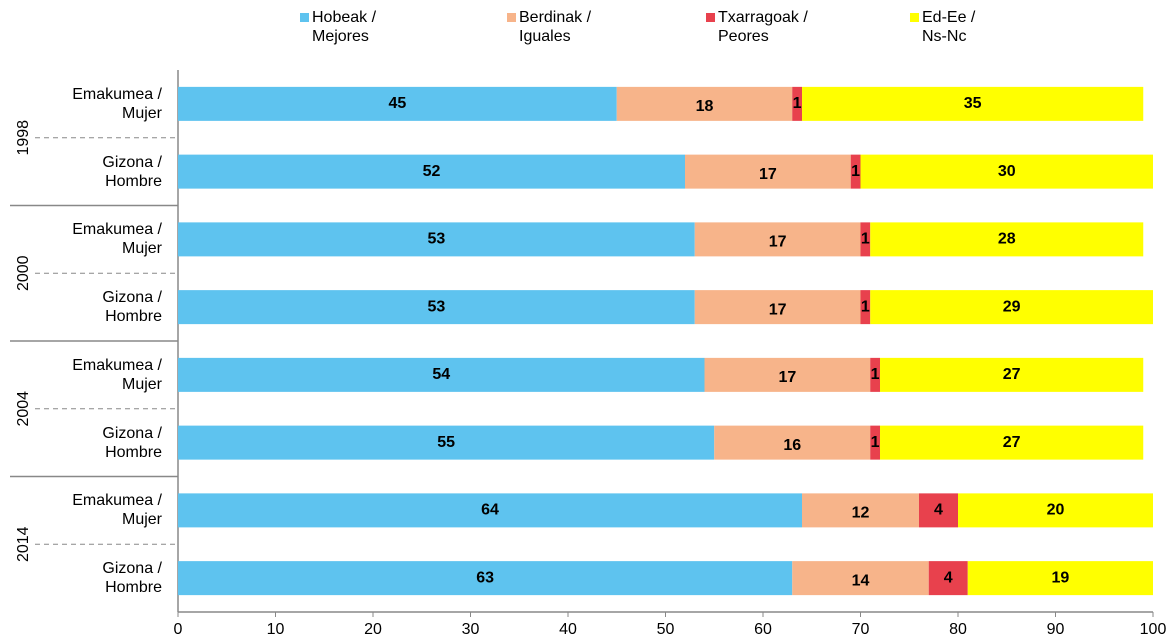  Describe the element at coordinates (23, 409) in the screenshot. I see `group-label: 2004` at that location.